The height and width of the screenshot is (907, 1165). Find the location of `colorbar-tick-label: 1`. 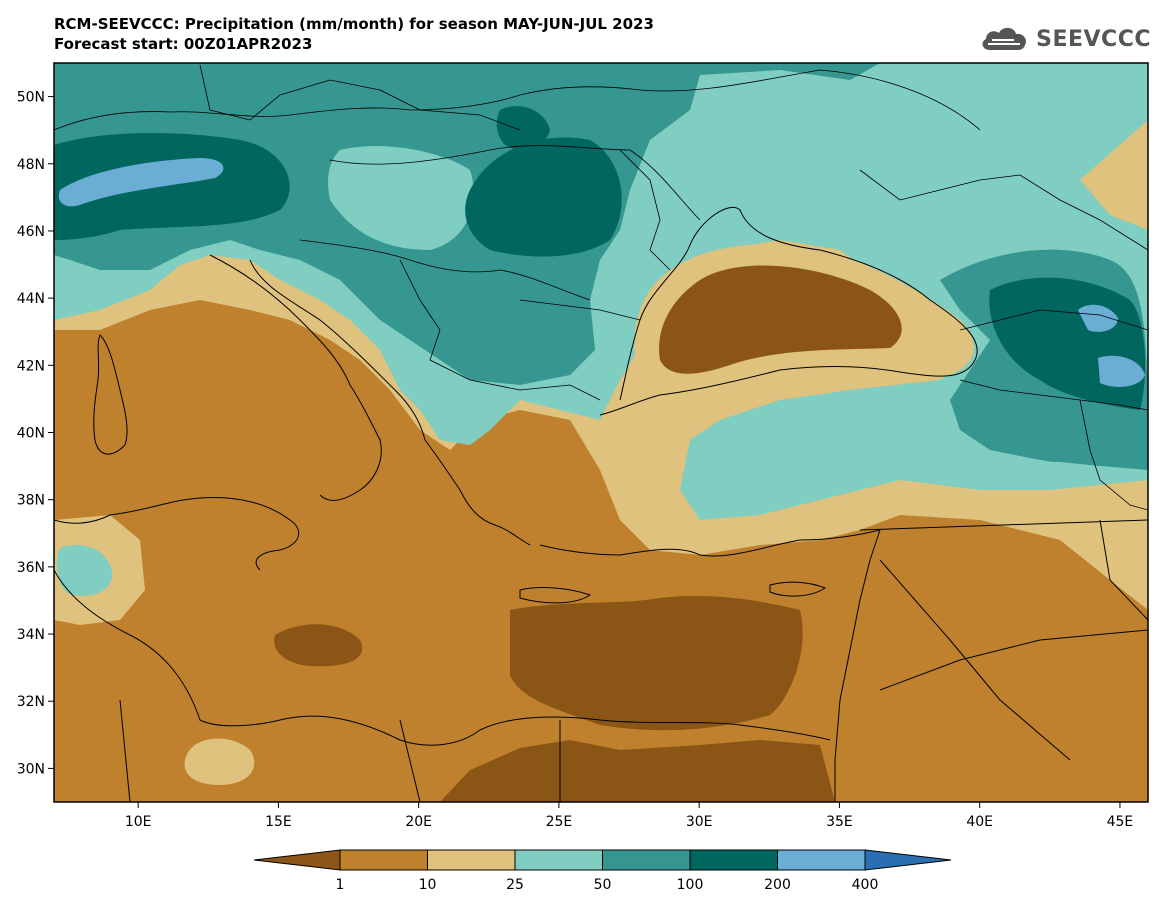

colorbar-tick-label: 1 is located at coordinates (340, 885).